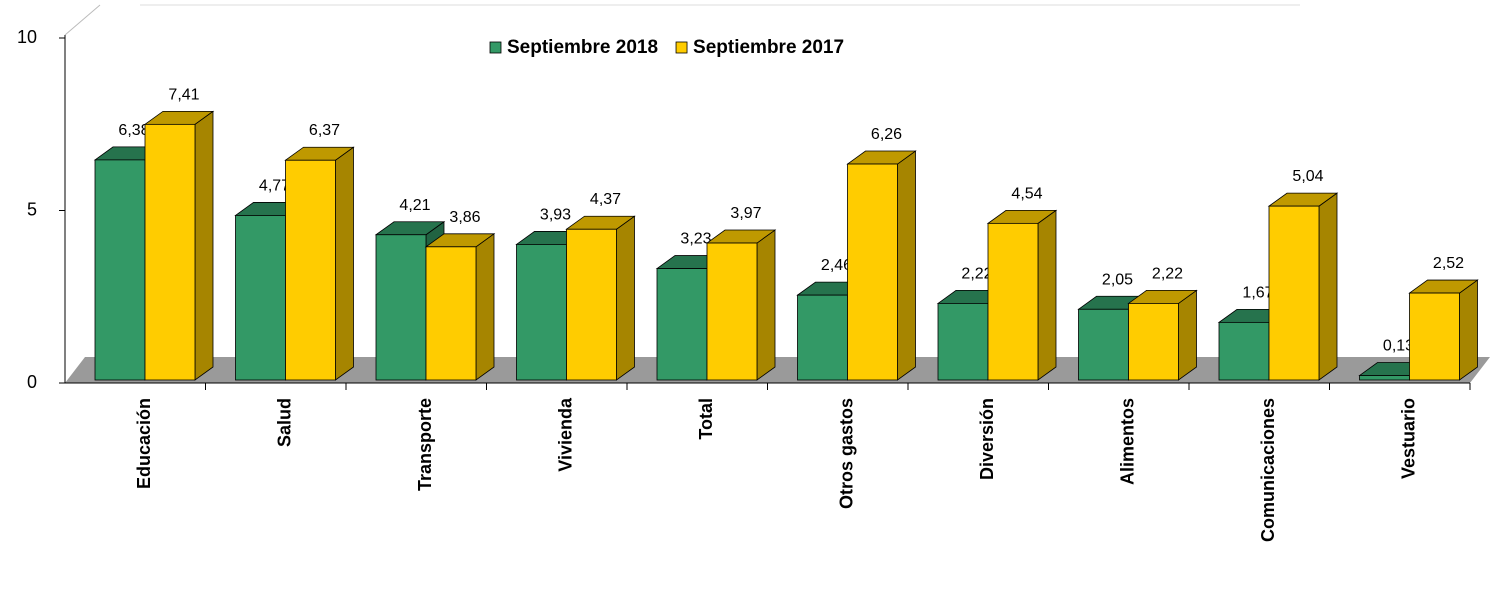  Describe the element at coordinates (836, 265) in the screenshot. I see `data-label: 2,46` at that location.